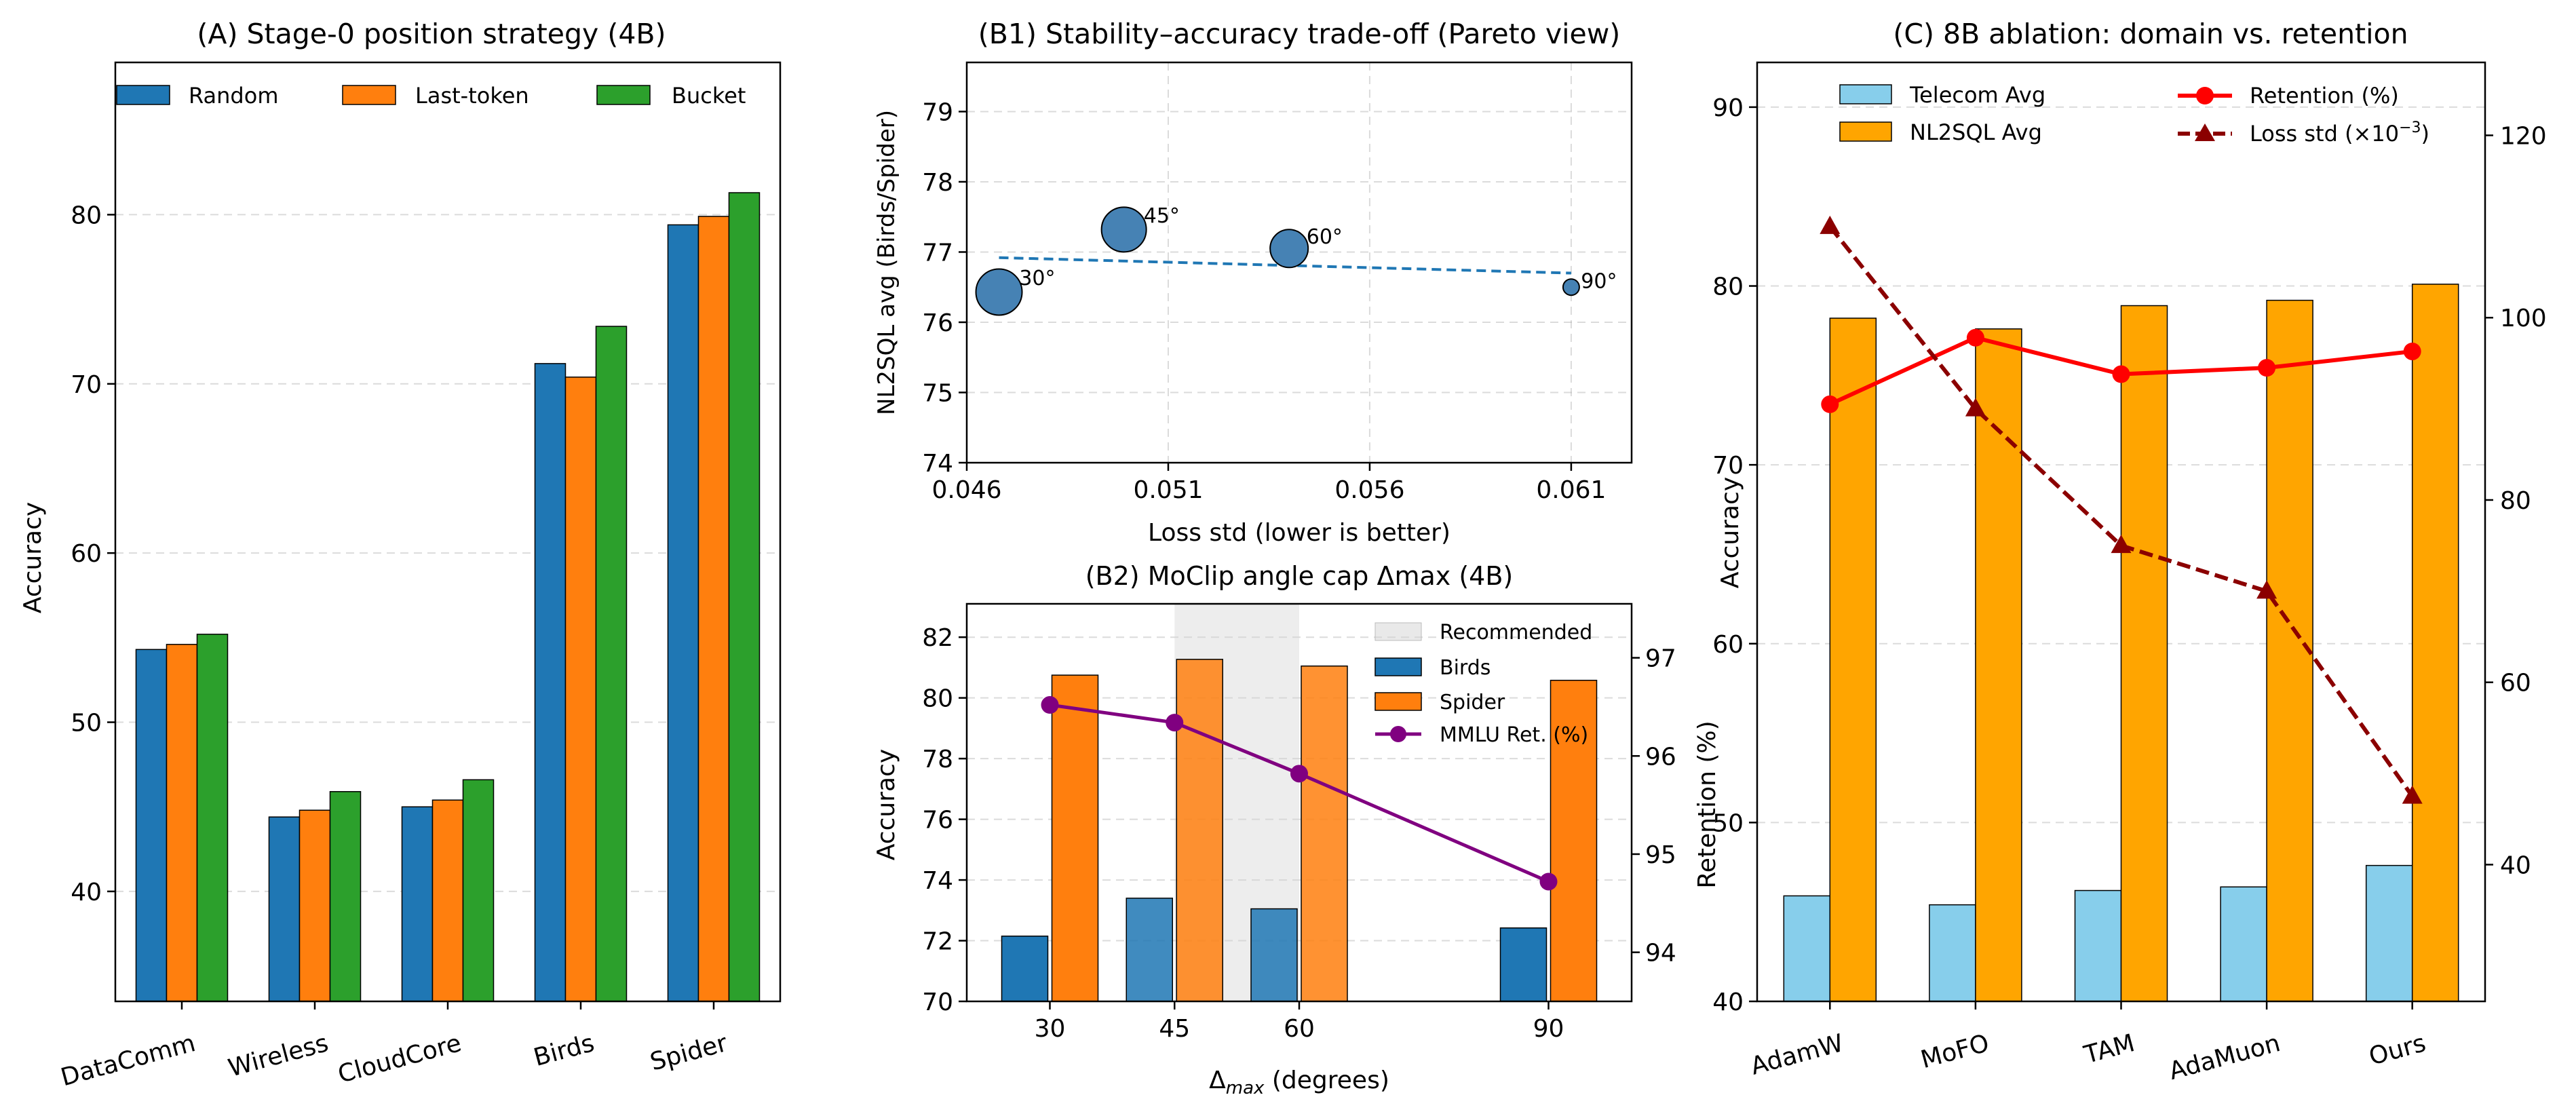  What do you see at coordinates (937, 112) in the screenshot?
I see `panel-b1-y-tick-label: 79` at bounding box center [937, 112].